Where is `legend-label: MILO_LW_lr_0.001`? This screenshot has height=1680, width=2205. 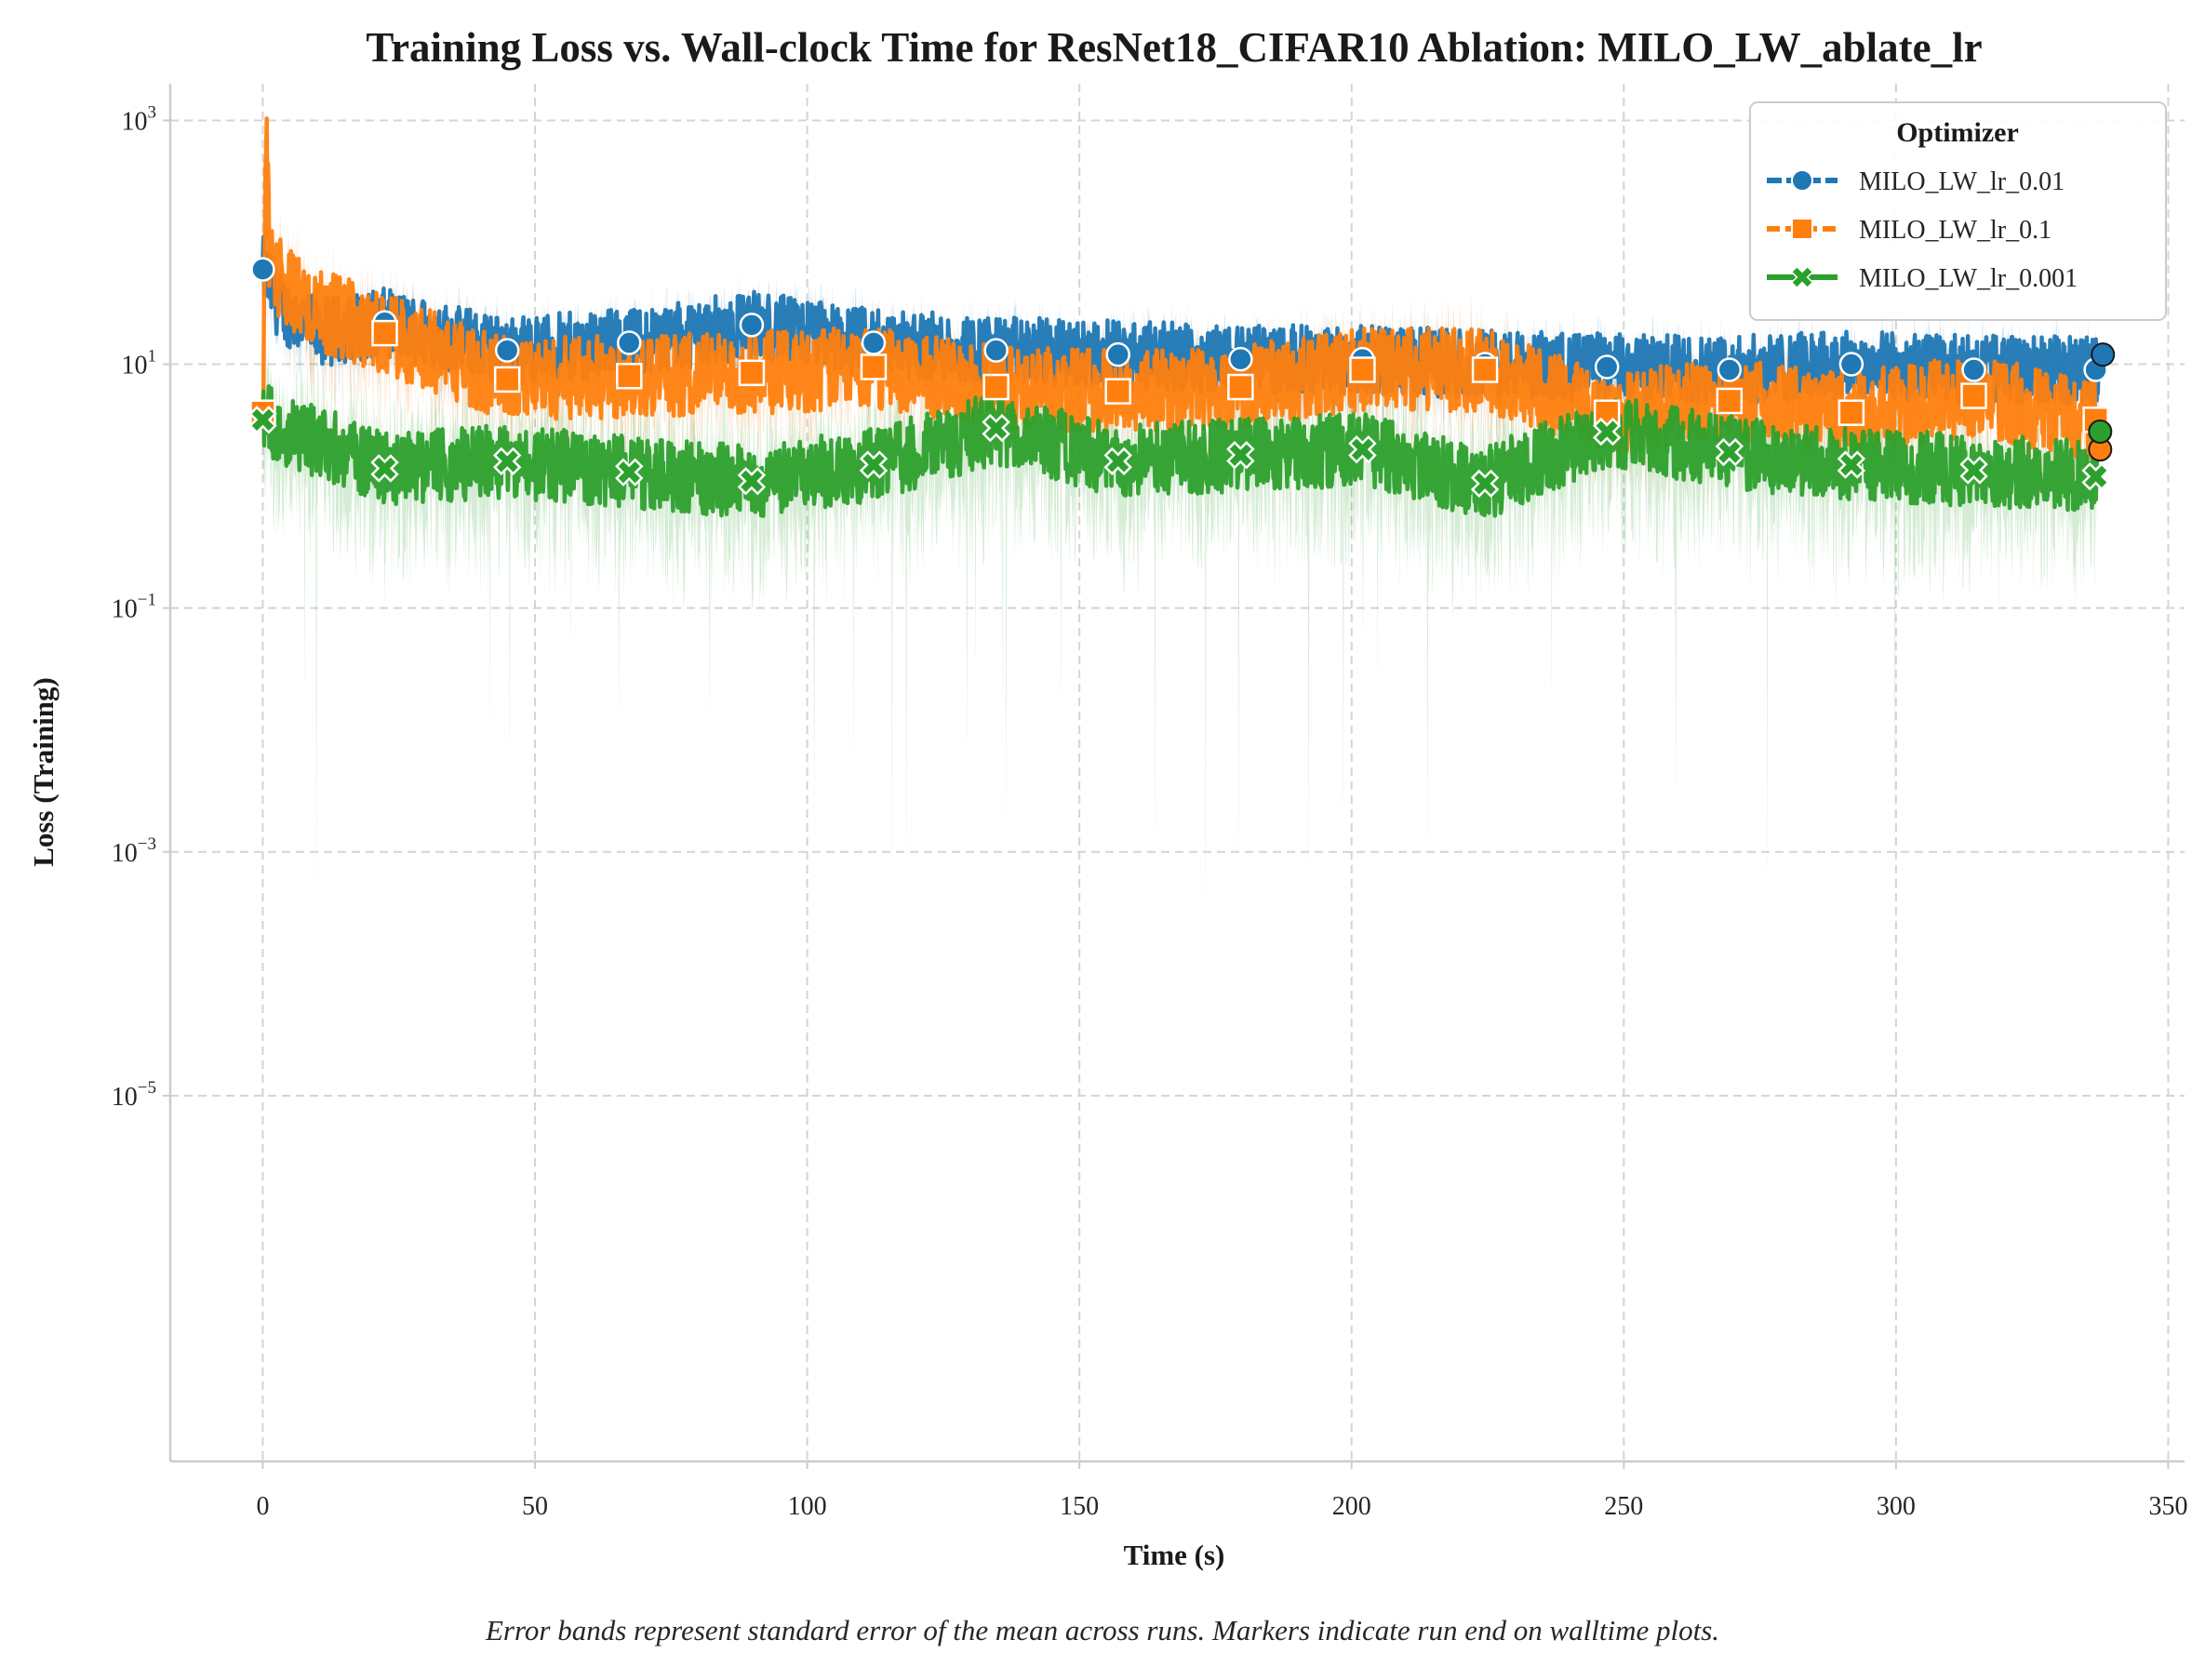
legend-label: MILO_LW_lr_0.001 is located at coordinates (1969, 278).